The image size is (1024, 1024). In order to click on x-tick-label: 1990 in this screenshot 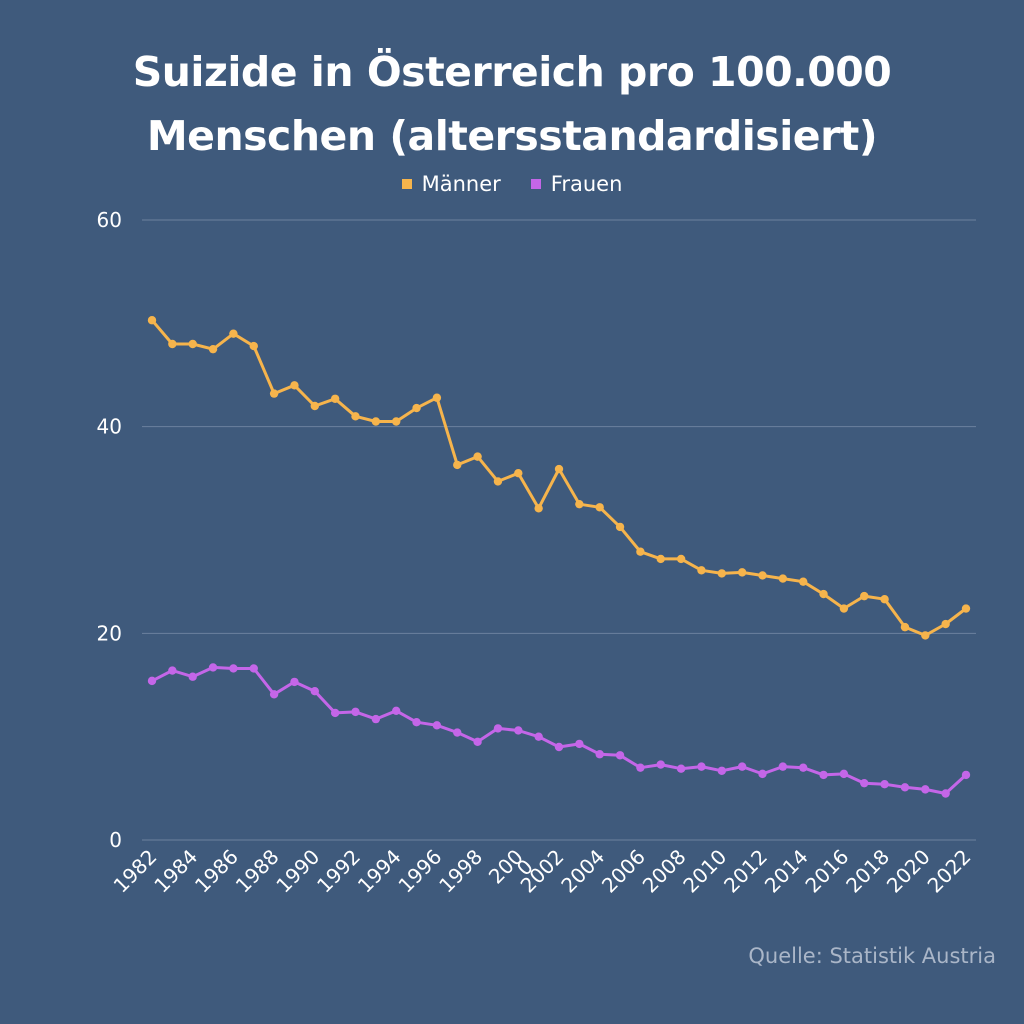, I will do `click(297, 871)`.